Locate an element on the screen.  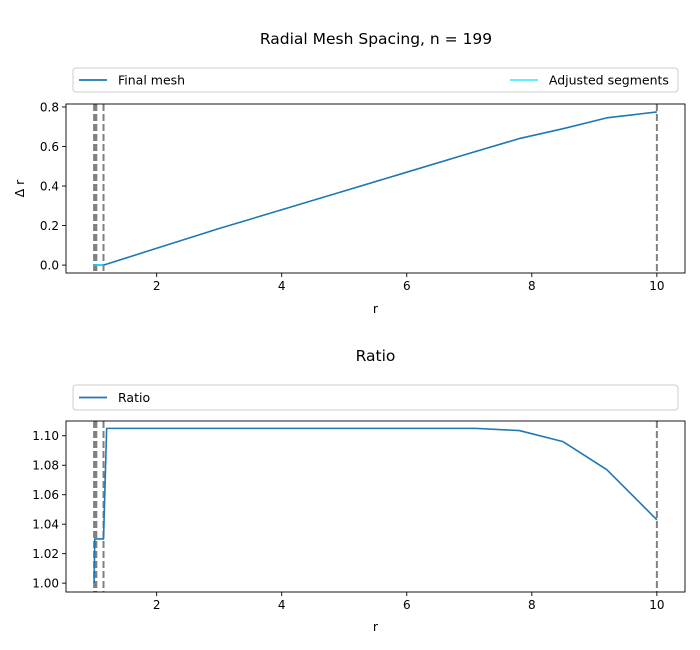
legend-label: Final mesh is located at coordinates (151, 80).